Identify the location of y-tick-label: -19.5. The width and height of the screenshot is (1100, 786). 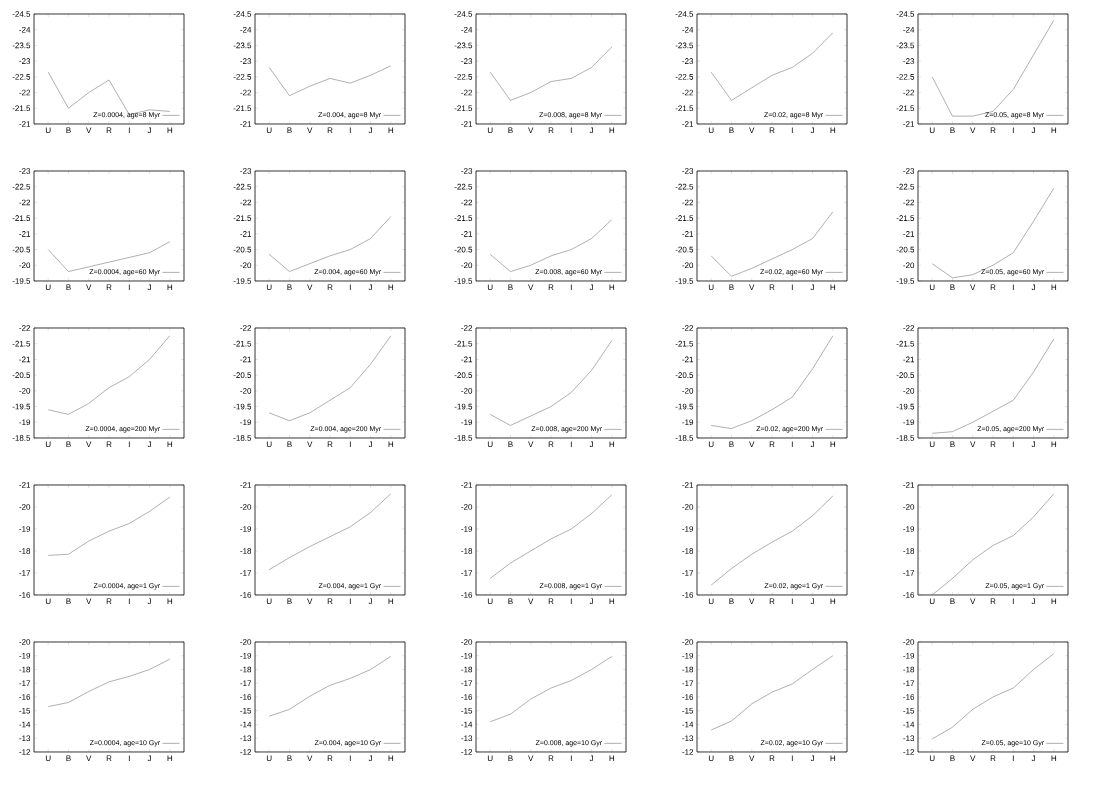
(463, 406).